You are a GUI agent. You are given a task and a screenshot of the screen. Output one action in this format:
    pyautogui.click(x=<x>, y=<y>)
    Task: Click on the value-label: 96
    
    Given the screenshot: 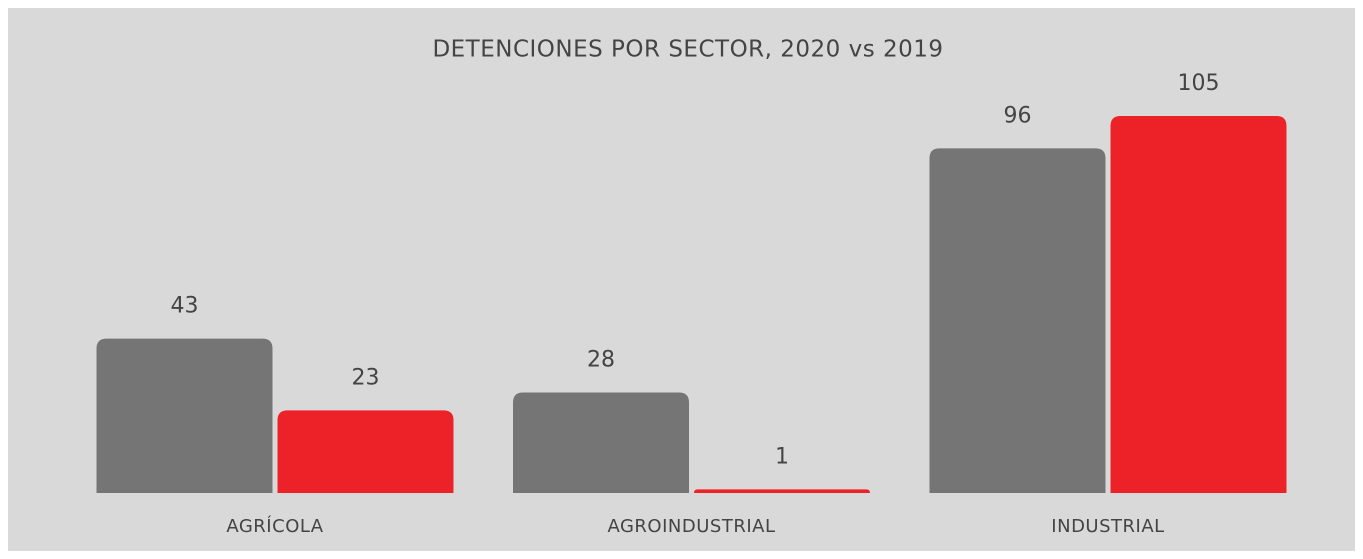 What is the action you would take?
    pyautogui.click(x=1018, y=115)
    